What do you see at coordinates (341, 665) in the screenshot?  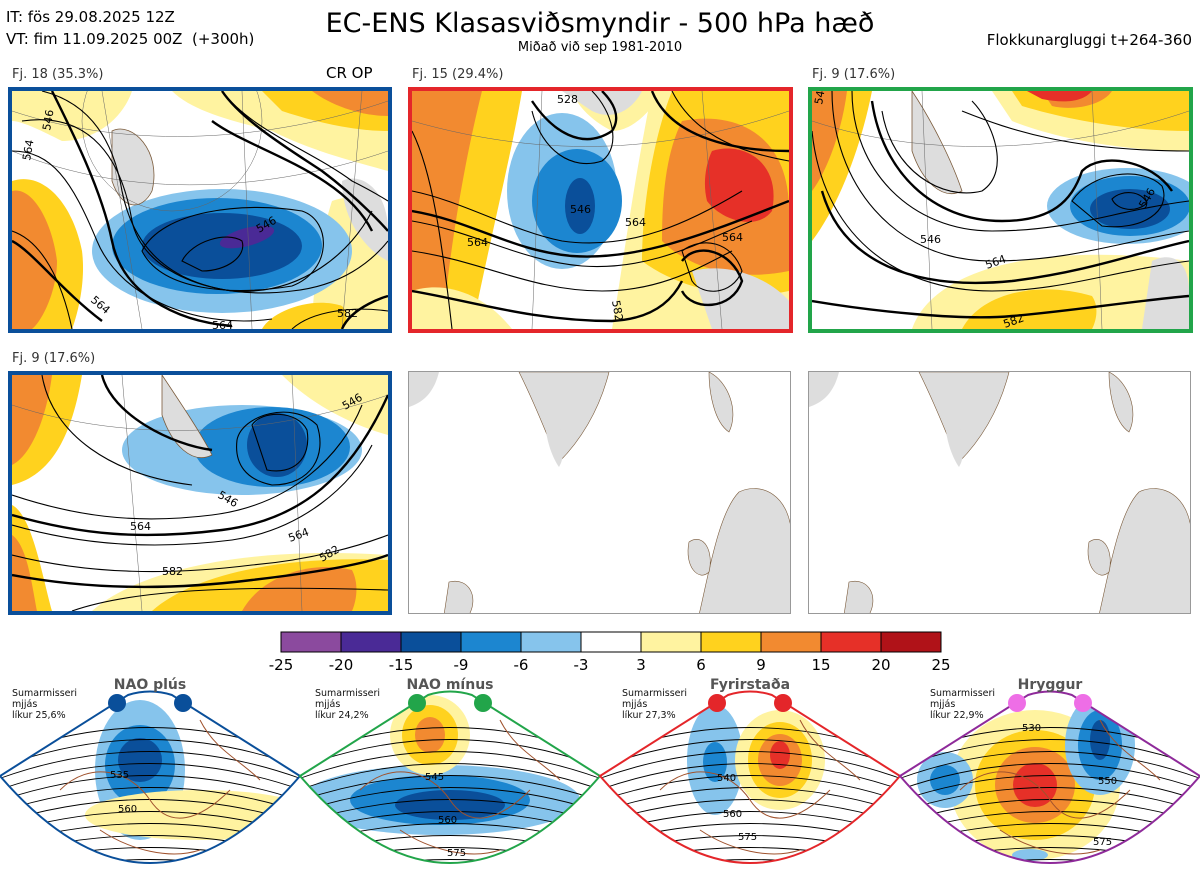 I see `colorbar-tick-label: -20` at bounding box center [341, 665].